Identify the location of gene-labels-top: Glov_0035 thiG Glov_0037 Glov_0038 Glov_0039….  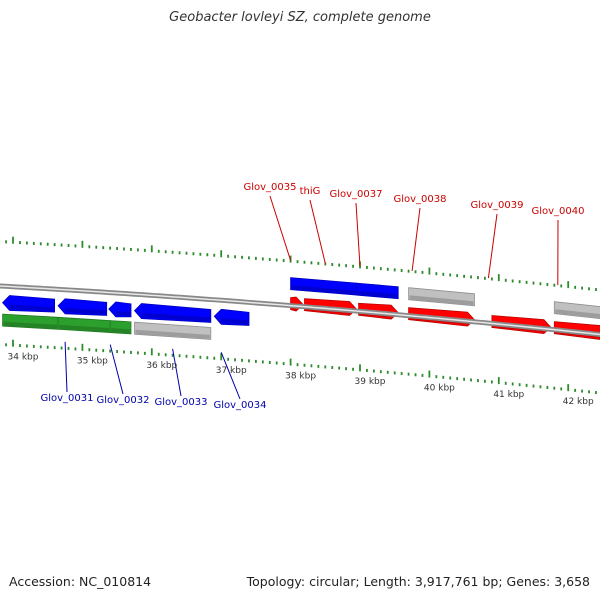
(414, 234).